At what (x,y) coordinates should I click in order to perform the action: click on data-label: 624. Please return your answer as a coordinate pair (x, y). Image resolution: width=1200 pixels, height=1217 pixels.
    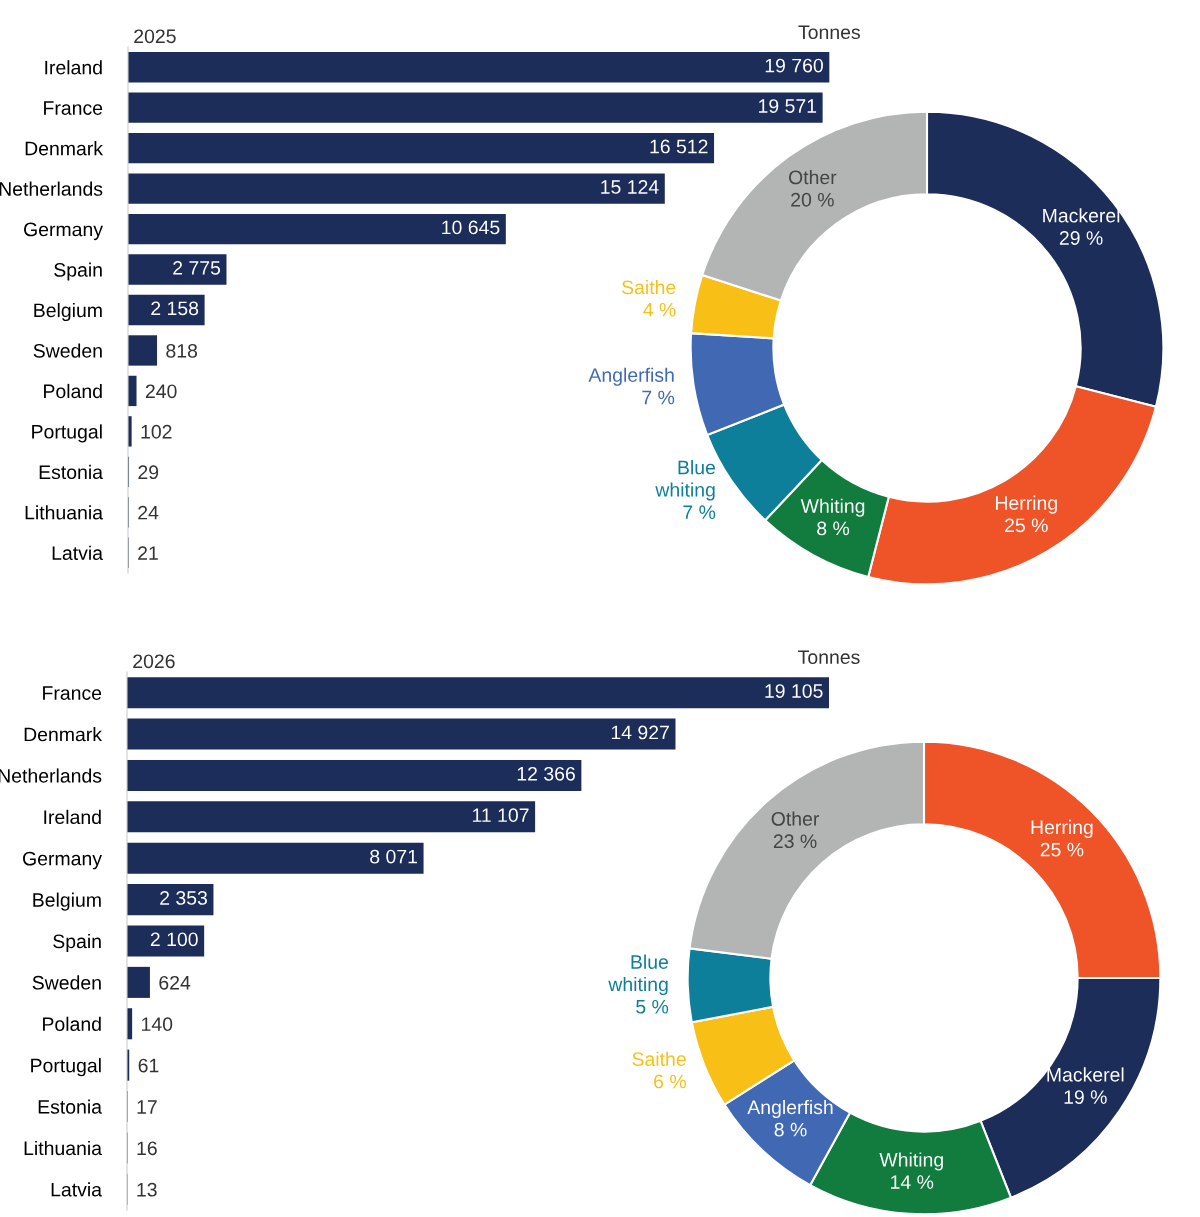
    Looking at the image, I should click on (175, 982).